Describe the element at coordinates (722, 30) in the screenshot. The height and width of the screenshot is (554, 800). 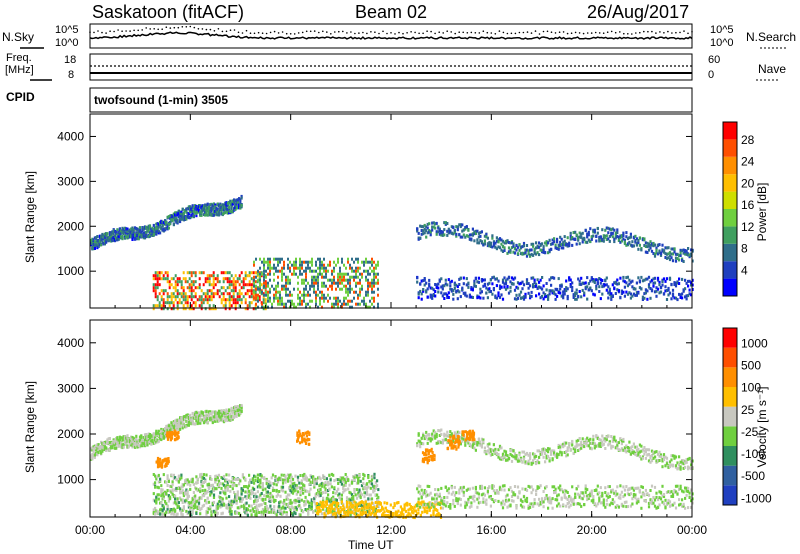
I see `nsearch-tick-top: 10^5` at that location.